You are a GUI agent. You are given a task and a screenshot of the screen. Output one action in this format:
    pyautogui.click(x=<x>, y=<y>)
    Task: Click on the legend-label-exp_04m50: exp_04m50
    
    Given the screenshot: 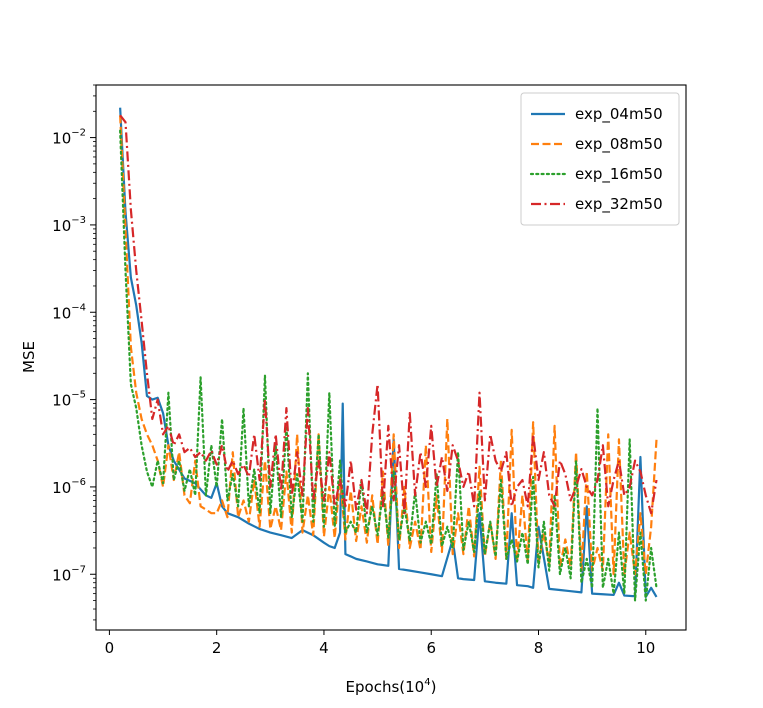 What is the action you would take?
    pyautogui.click(x=619, y=114)
    